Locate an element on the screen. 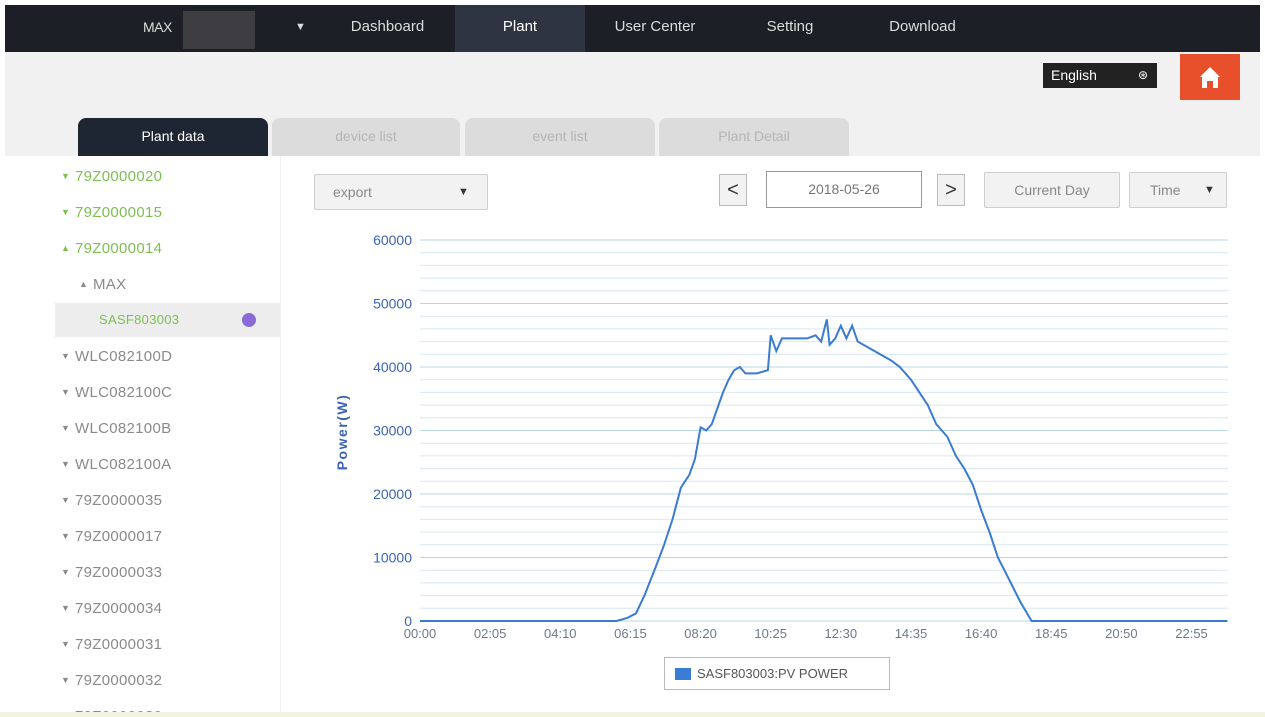 The height and width of the screenshot is (717, 1265). tree-item: ▲ 79Z0000014 is located at coordinates (167, 248).